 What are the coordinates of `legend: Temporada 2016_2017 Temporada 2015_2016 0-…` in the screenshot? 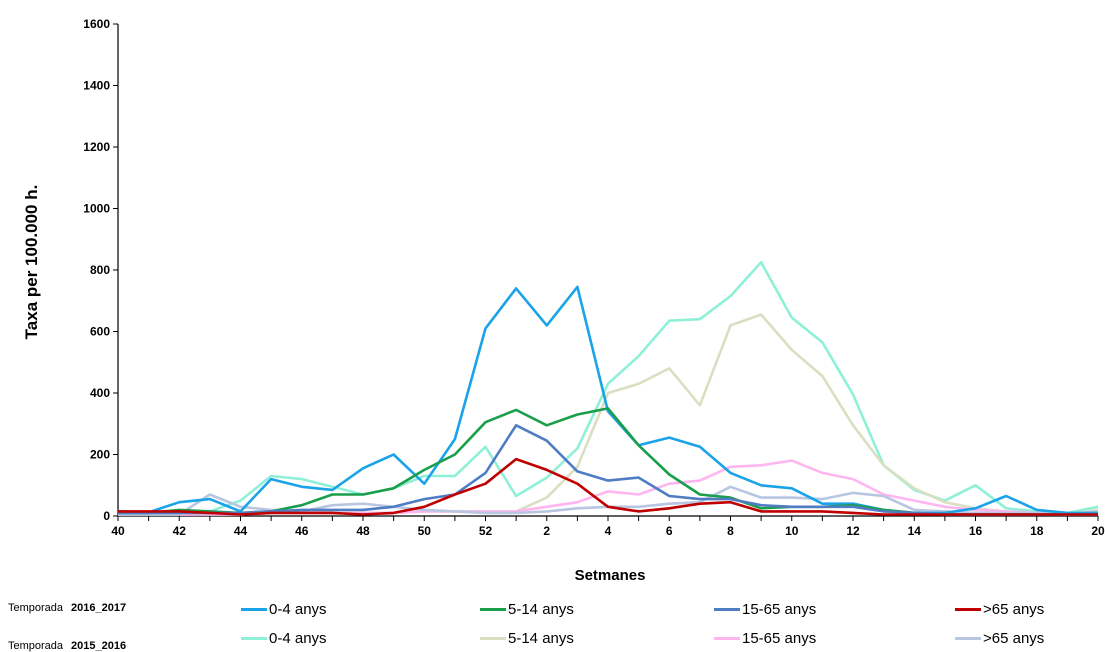 It's located at (552, 625).